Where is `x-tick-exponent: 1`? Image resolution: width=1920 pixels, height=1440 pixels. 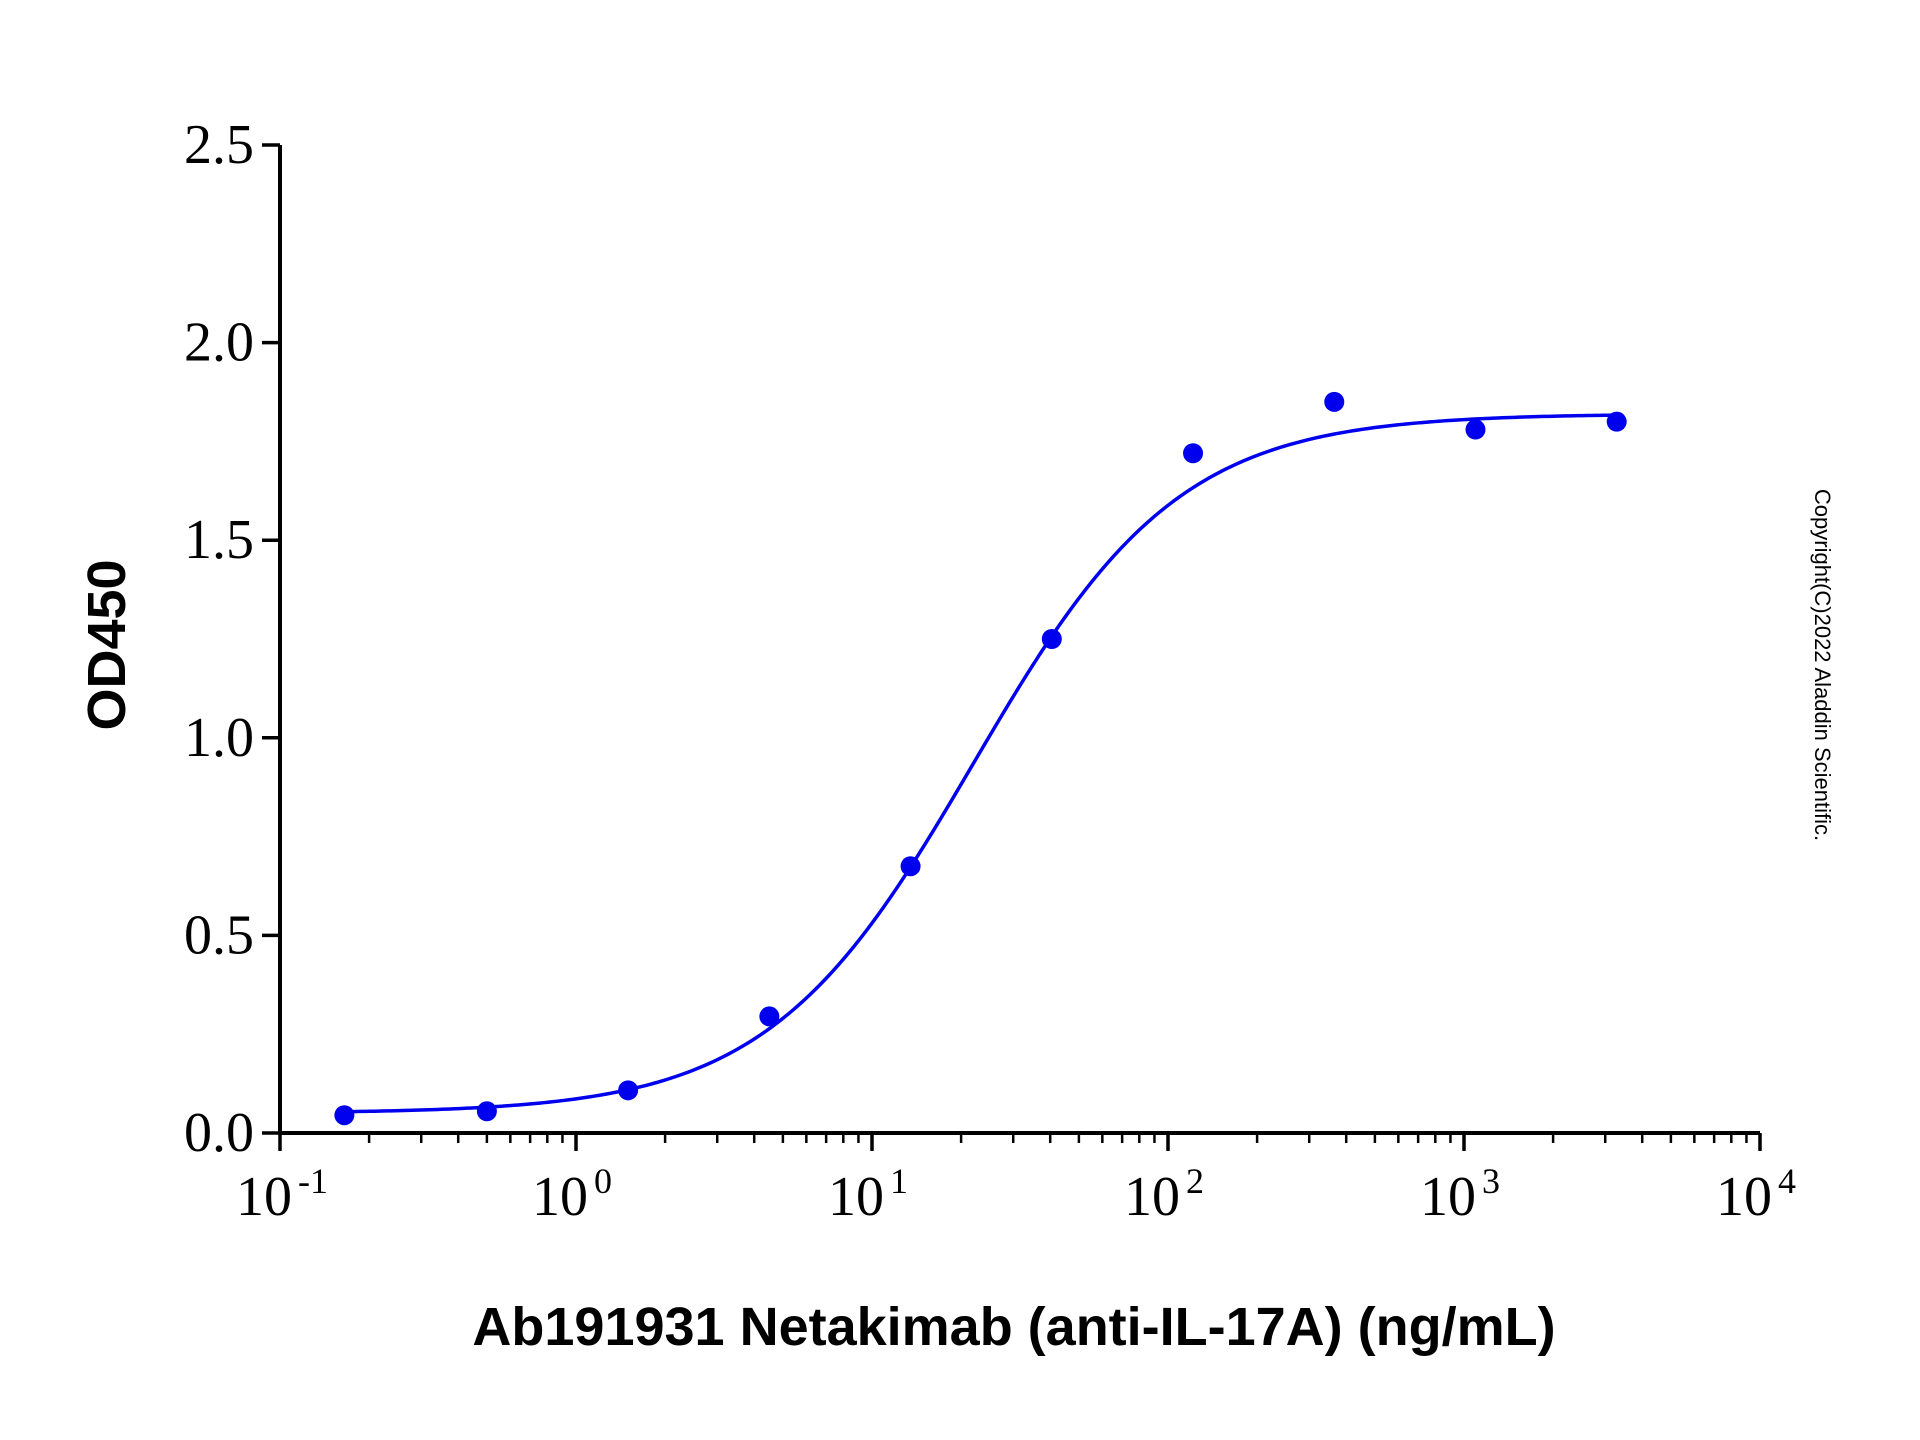
x-tick-exponent: 1 is located at coordinates (899, 1181).